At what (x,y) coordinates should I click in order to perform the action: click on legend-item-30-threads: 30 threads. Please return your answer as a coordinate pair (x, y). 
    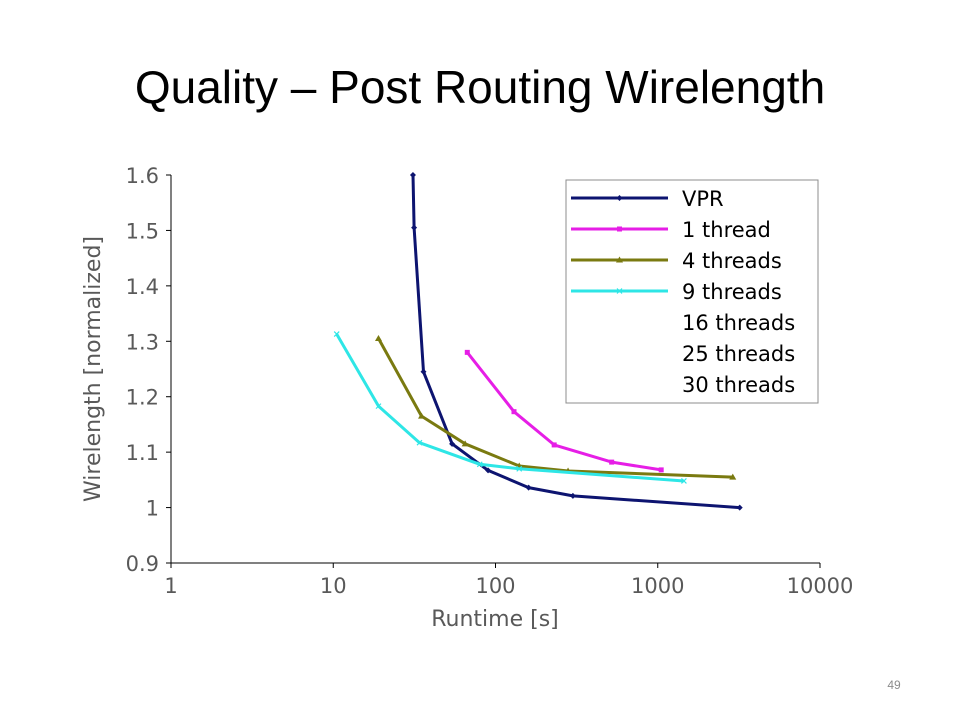
    Looking at the image, I should click on (738, 385).